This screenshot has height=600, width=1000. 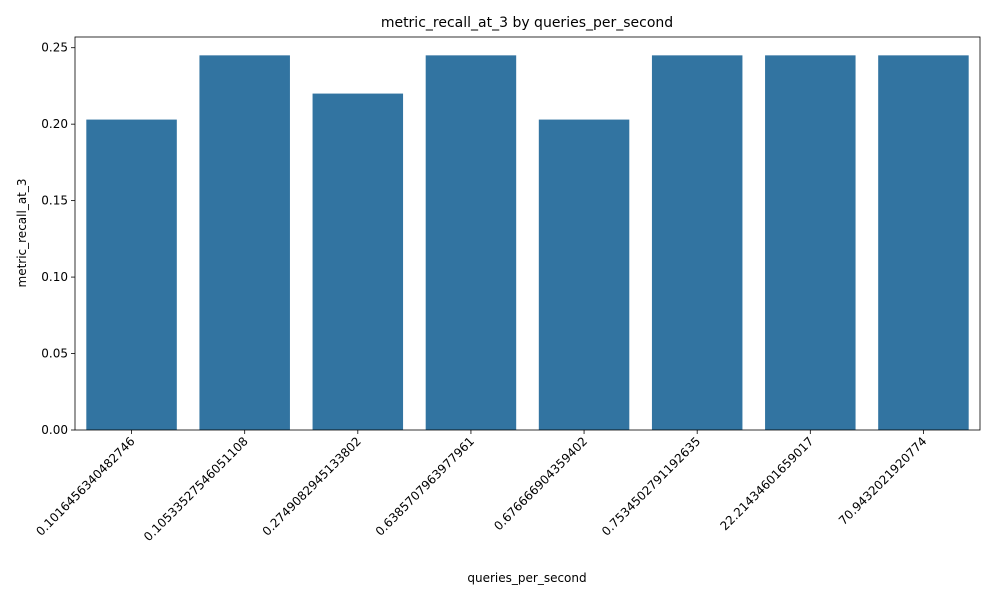 I want to click on x-tick-label-6: 22.21434601659017, so click(x=766, y=483).